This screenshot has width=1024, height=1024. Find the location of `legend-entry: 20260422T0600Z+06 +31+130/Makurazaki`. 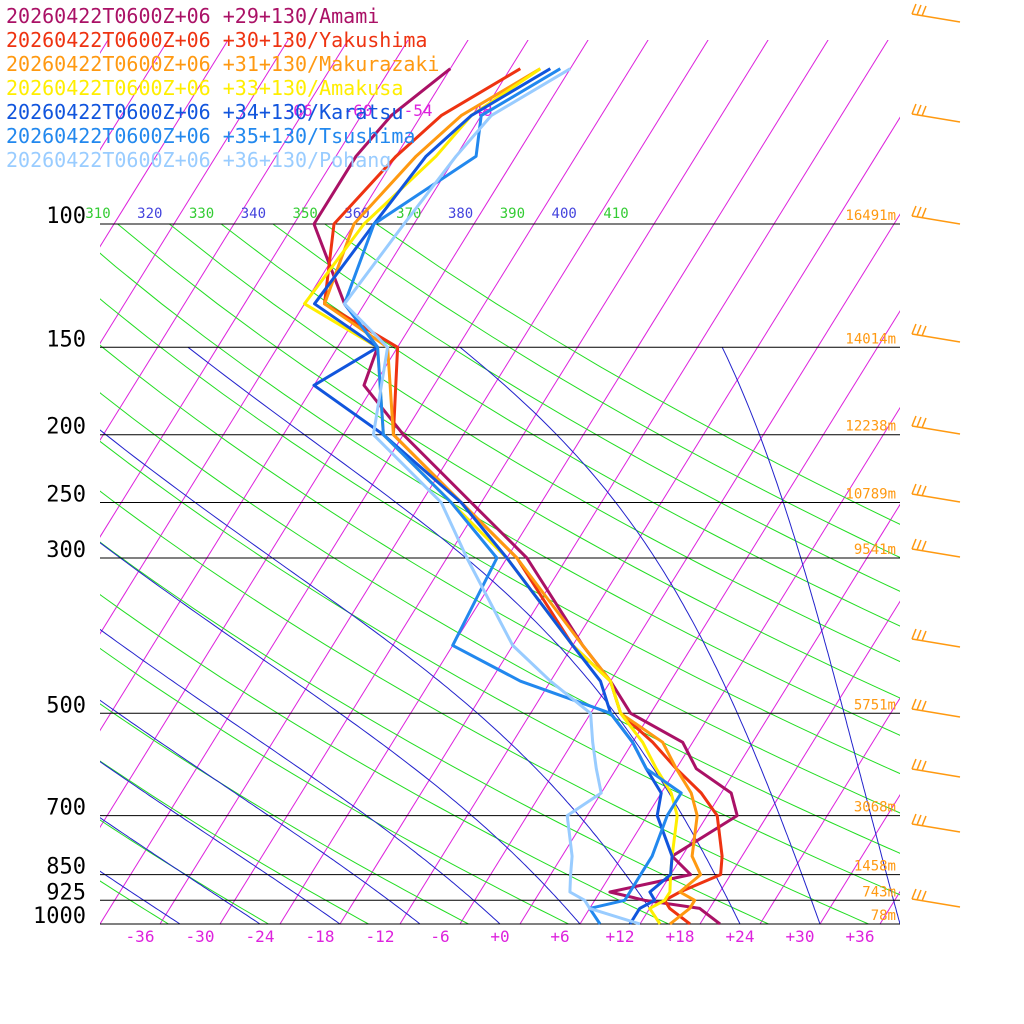

legend-entry: 20260422T0600Z+06 +31+130/Makurazaki is located at coordinates (223, 64).